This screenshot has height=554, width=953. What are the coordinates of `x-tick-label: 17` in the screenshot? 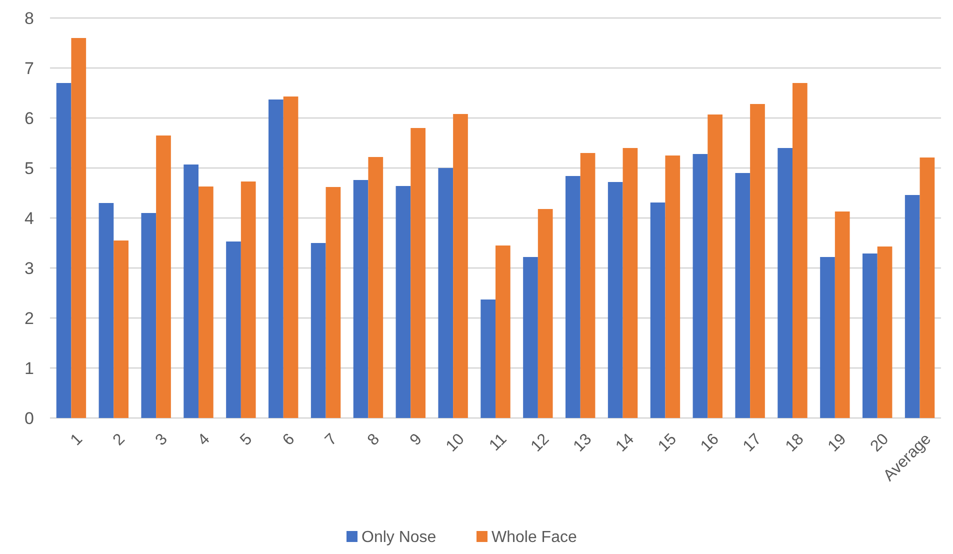 It's located at (752, 443).